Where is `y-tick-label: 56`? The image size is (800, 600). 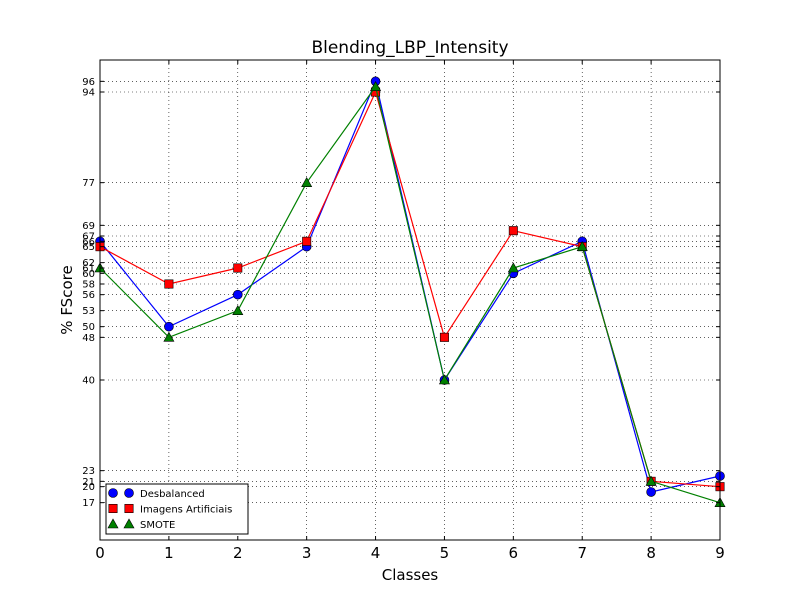
y-tick-label: 56 is located at coordinates (88, 295).